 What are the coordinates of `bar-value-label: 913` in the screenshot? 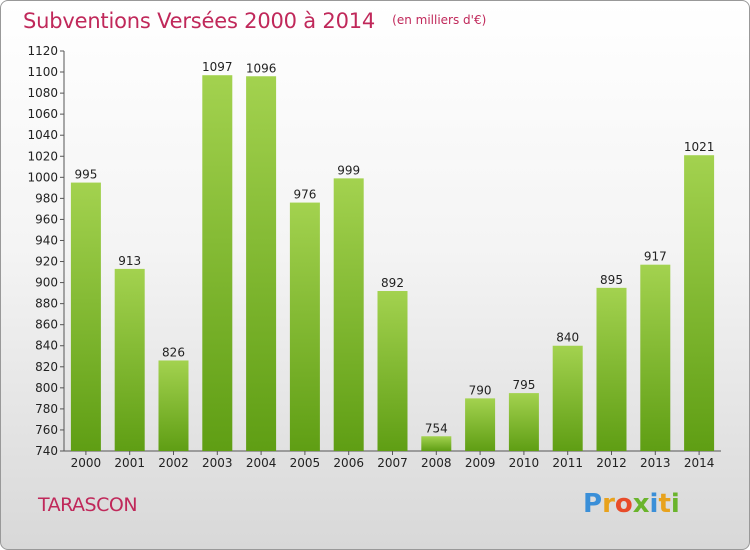 It's located at (129, 261).